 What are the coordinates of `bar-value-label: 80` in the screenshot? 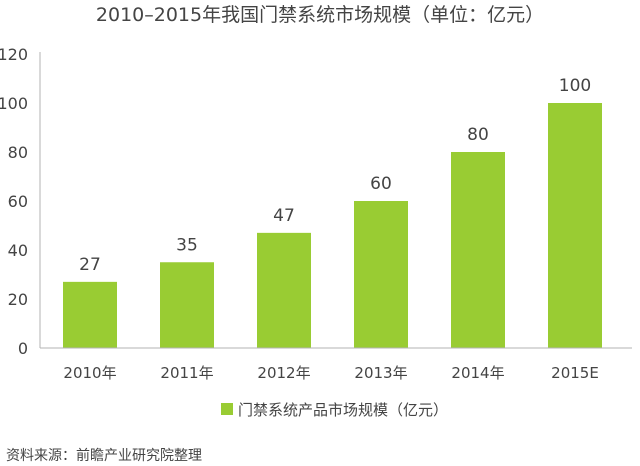 It's located at (478, 135).